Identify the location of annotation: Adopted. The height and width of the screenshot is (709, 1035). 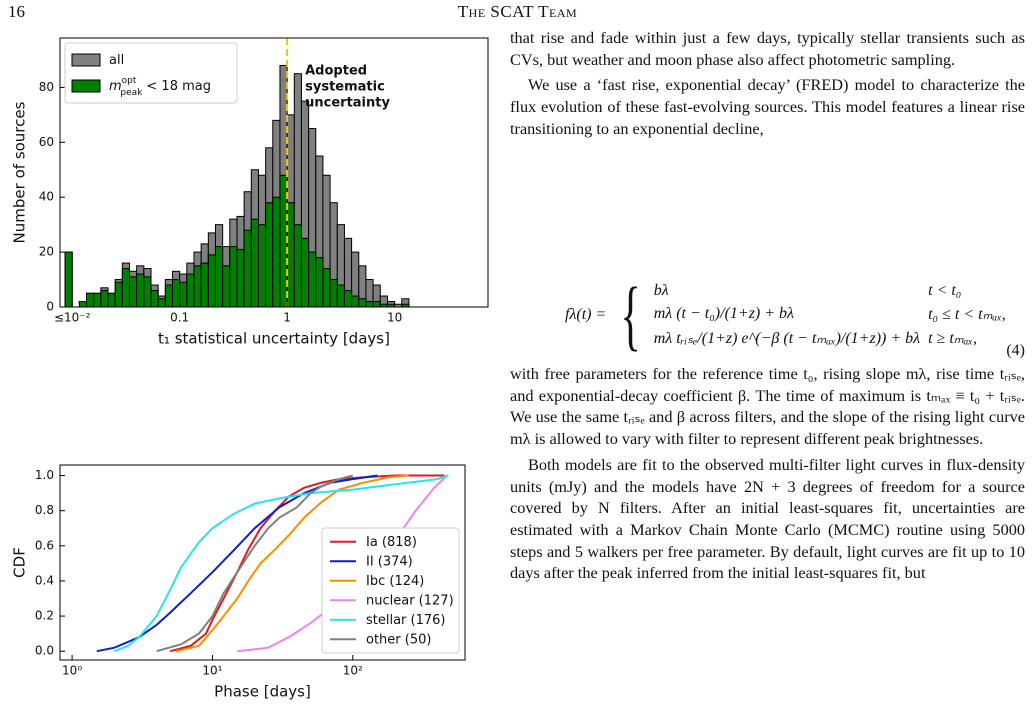
(336, 71).